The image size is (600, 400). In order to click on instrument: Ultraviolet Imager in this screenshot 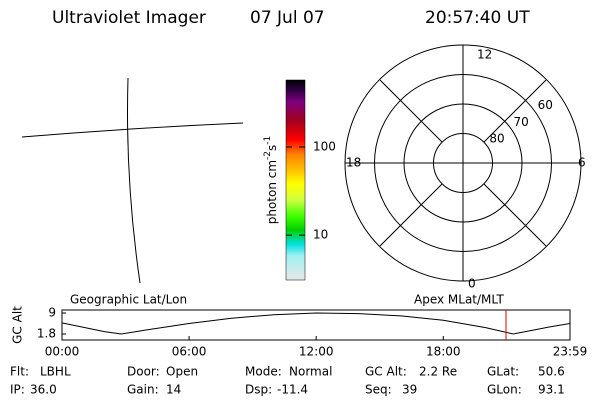, I will do `click(129, 18)`.